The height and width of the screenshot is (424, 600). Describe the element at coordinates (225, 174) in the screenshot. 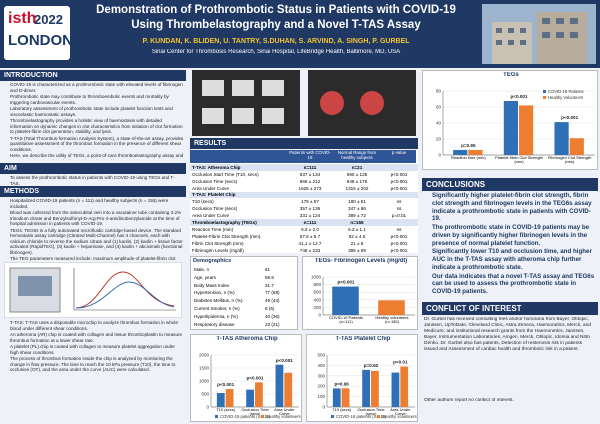

I see `table-cell: Occlusion Start Time (T10, secs)` at that location.